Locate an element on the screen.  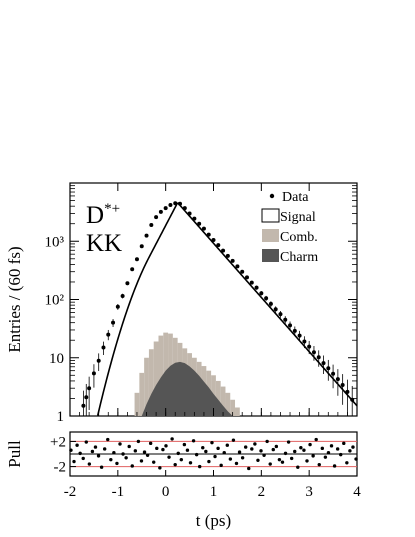
y-axis-label: Entries / (60 fs) is located at coordinates (14, 299).